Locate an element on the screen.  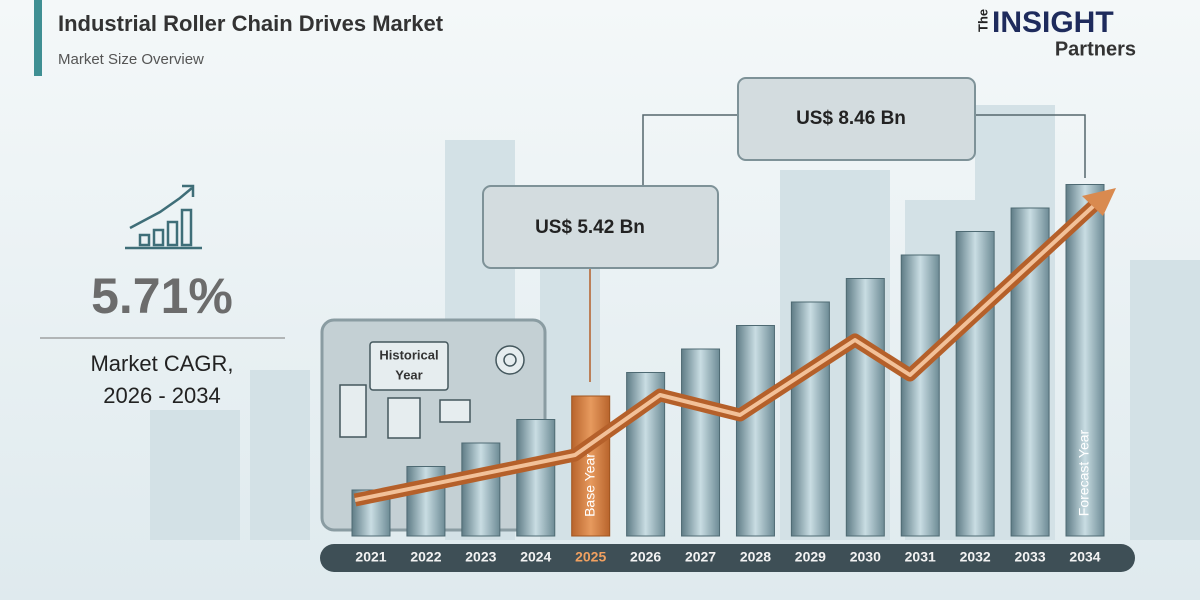
logo-prefix: The is located at coordinates (982, 20).